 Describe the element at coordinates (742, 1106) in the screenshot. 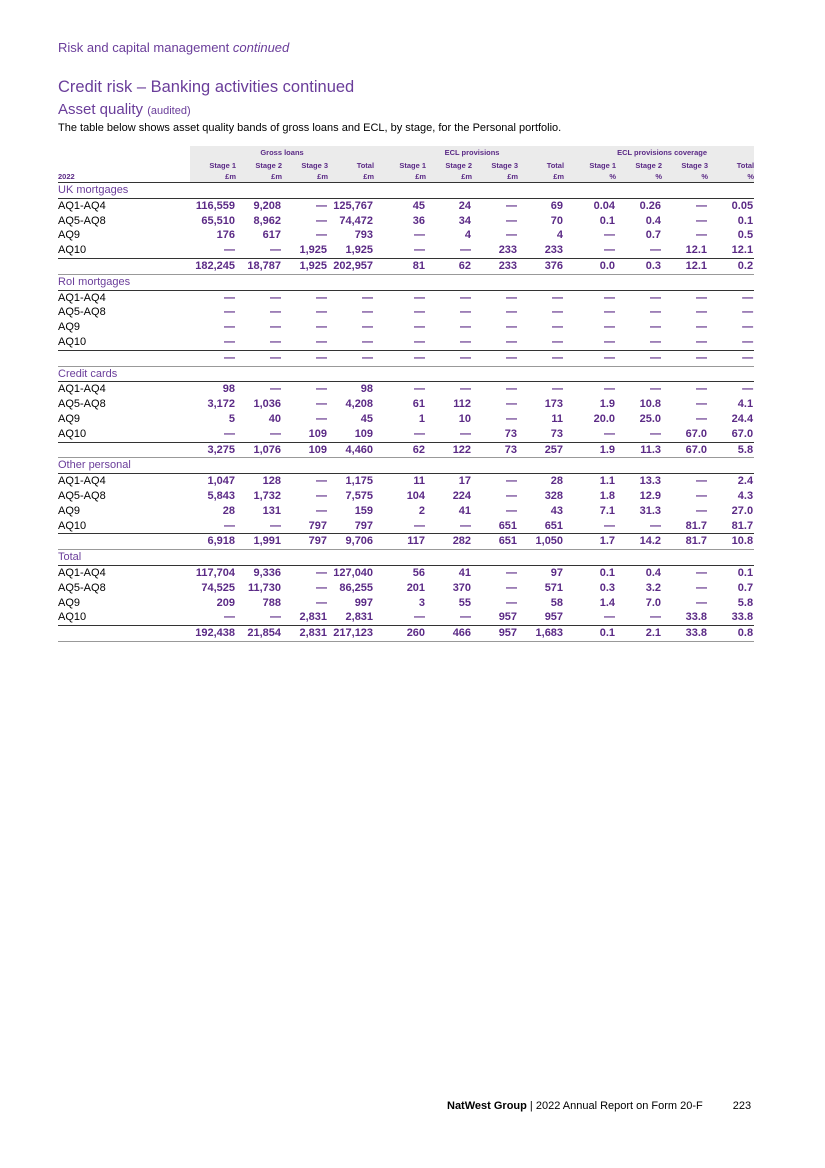

I see `page-number: 223` at that location.